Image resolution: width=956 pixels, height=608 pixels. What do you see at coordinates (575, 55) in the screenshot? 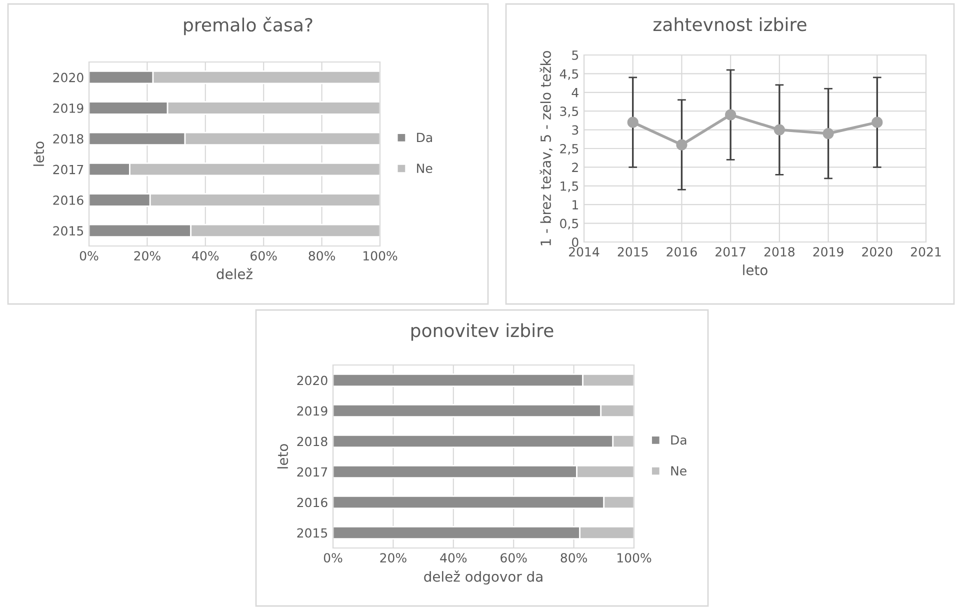
I see `y-tick-label: 5` at bounding box center [575, 55].